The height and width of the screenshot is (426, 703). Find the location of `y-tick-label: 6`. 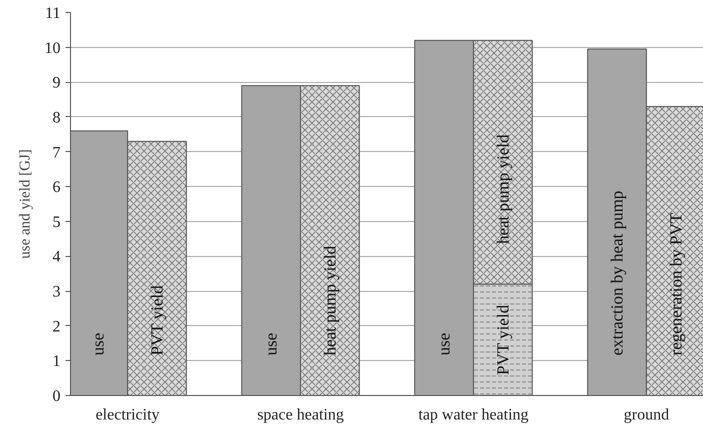

y-tick-label: 6 is located at coordinates (56, 187).